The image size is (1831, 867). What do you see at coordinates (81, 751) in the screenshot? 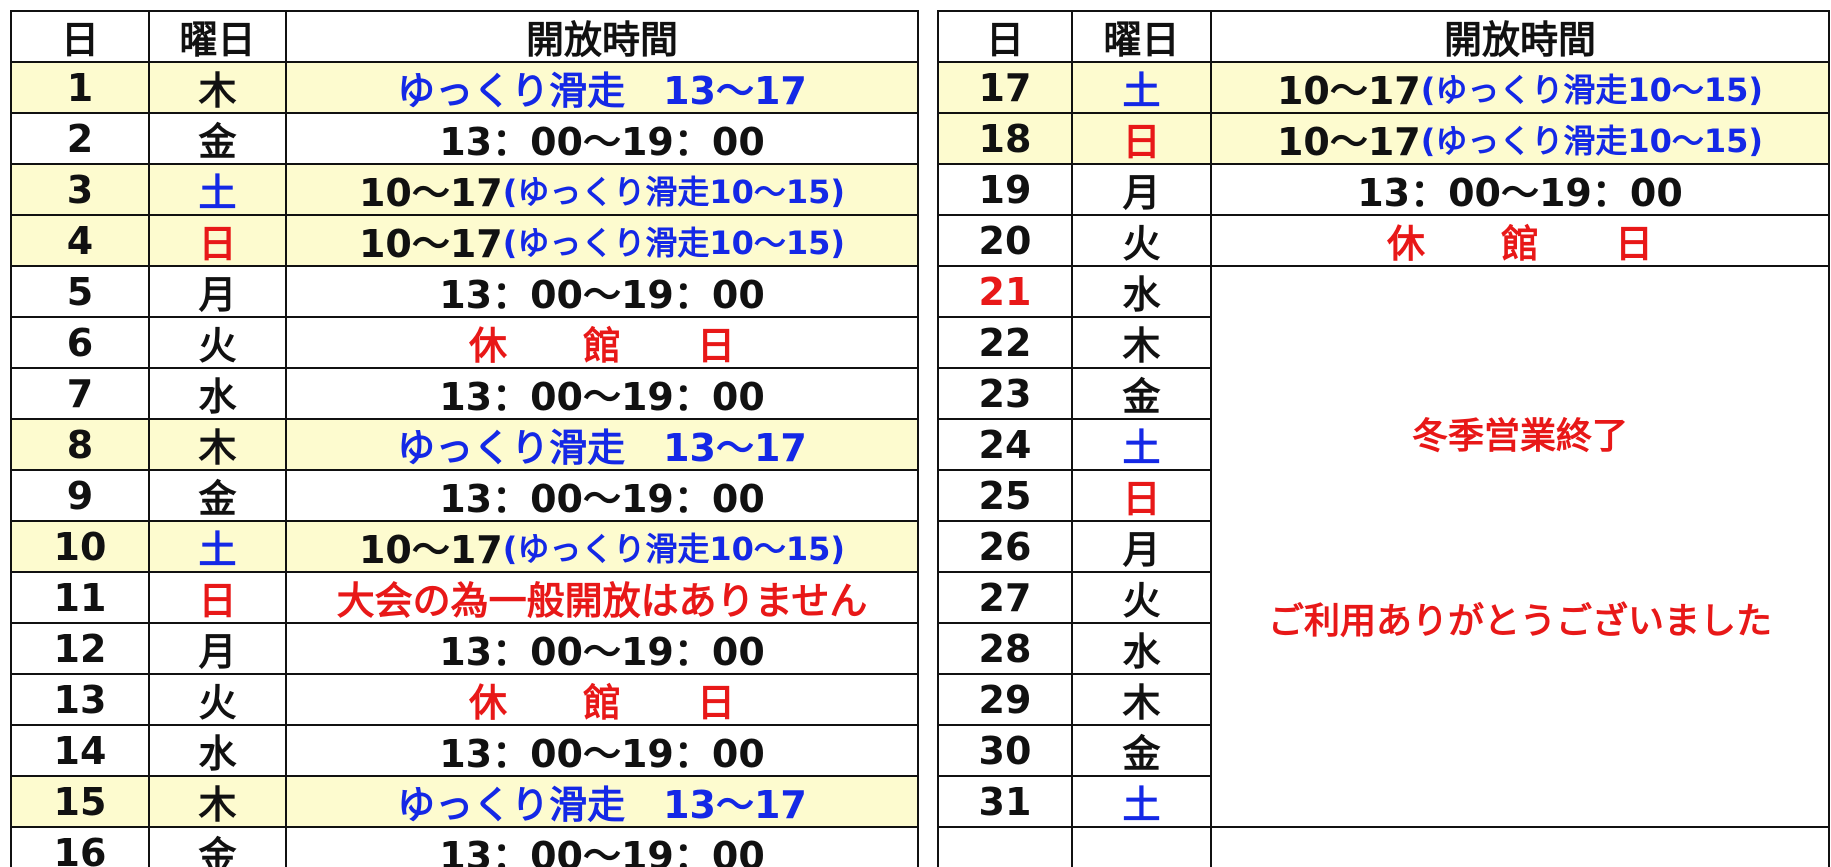
I see `day-cell: 14` at bounding box center [81, 751].